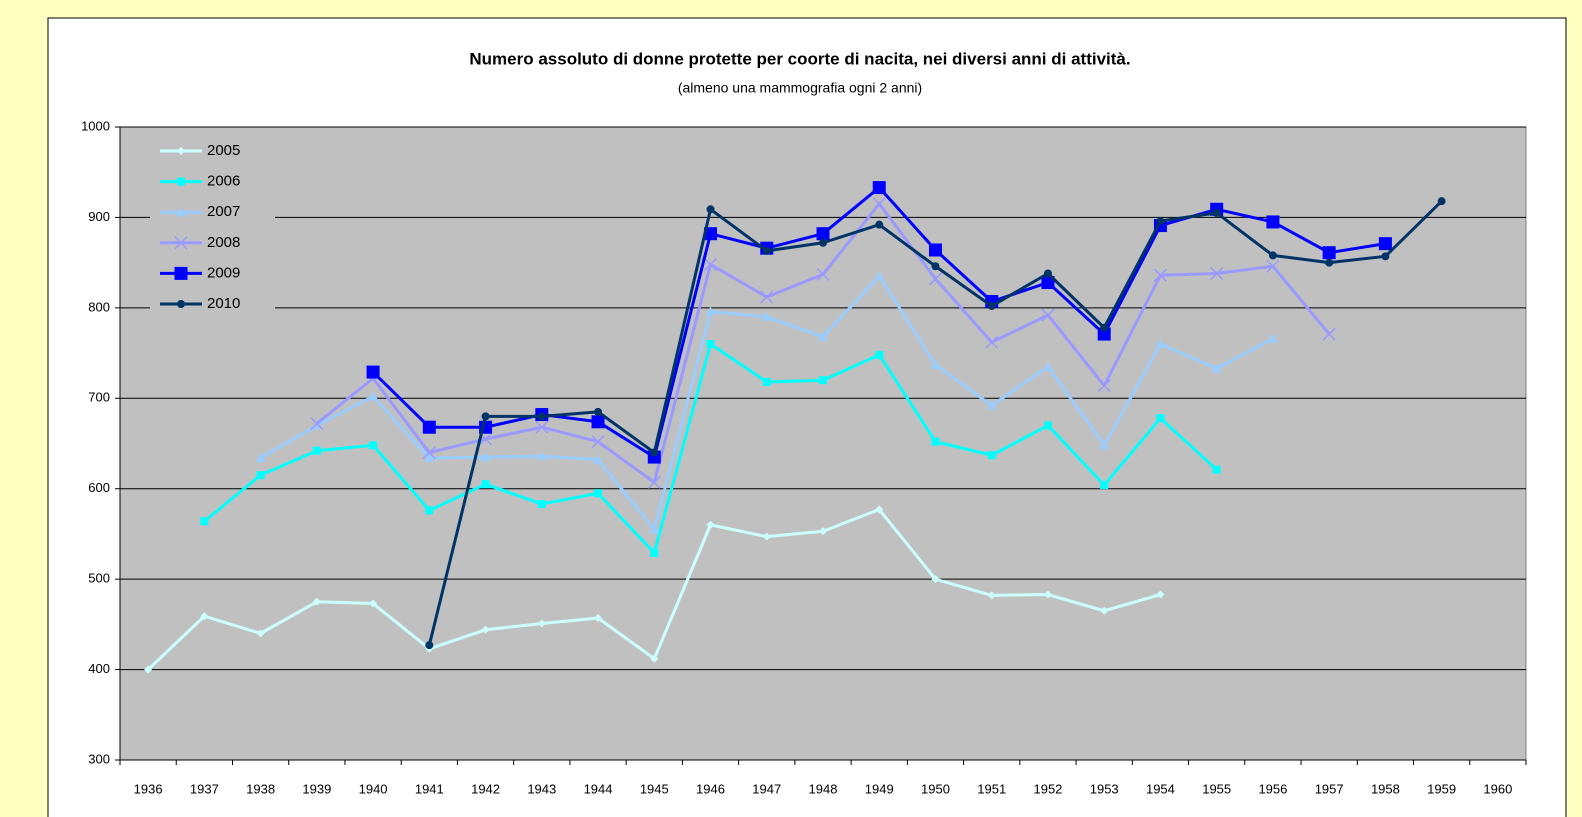 The height and width of the screenshot is (817, 1582). Describe the element at coordinates (710, 788) in the screenshot. I see `x-tick-label: 1946` at that location.